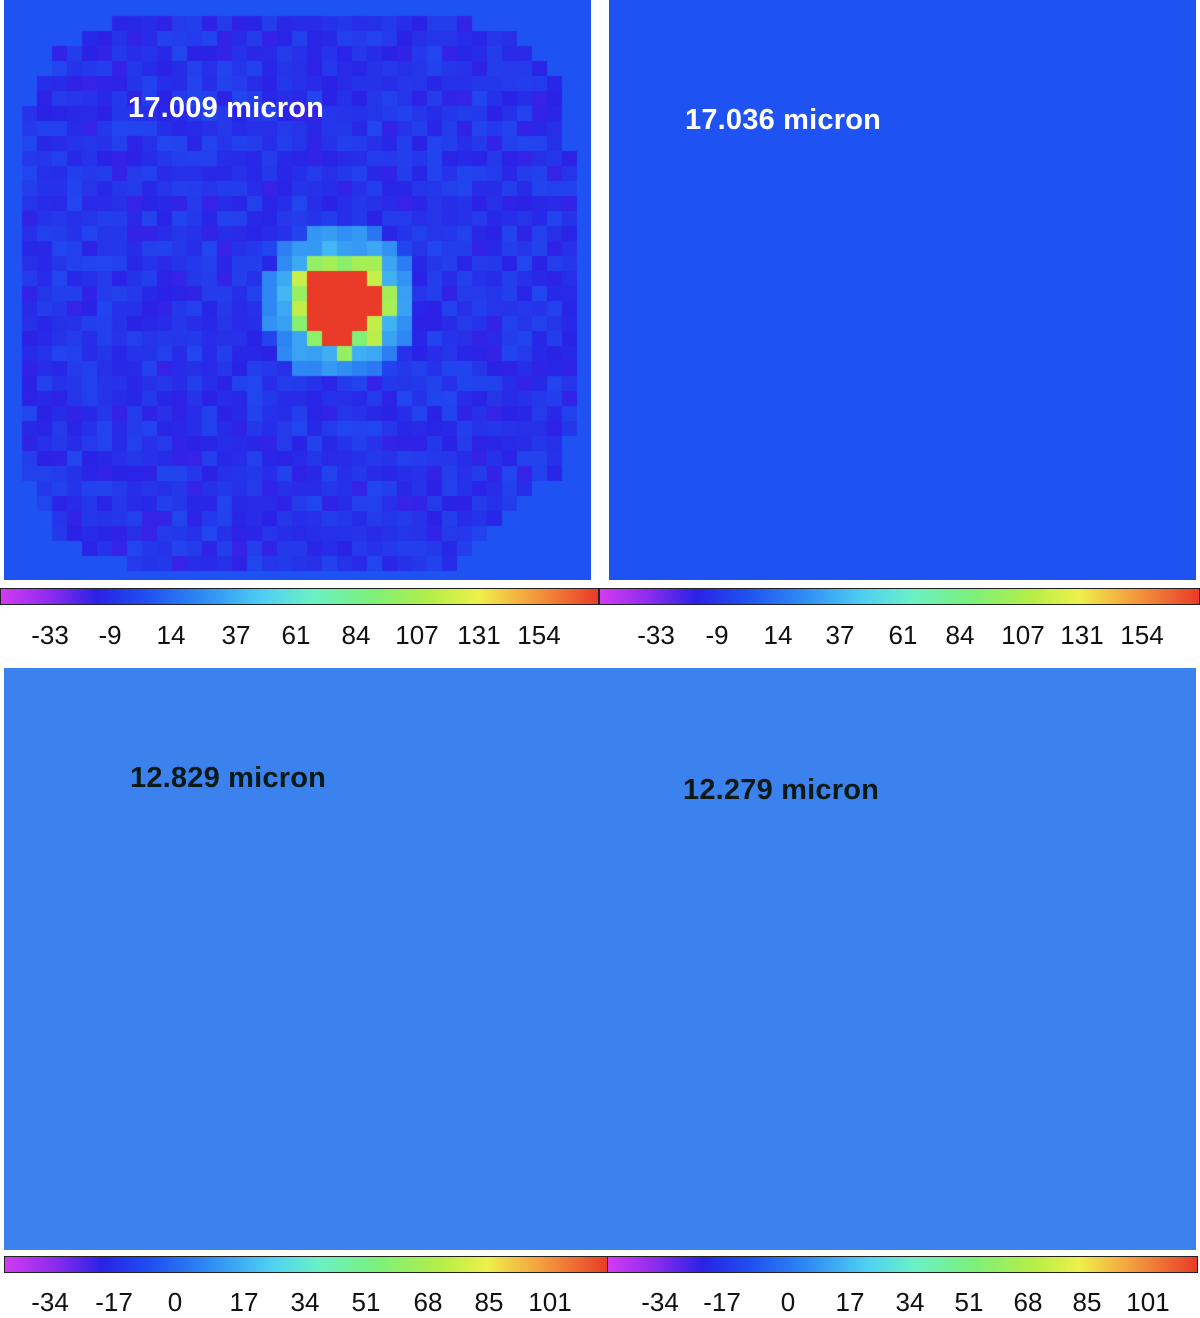 The height and width of the screenshot is (1318, 1200). What do you see at coordinates (781, 790) in the screenshot?
I see `wavelength-label: 12.279 micron` at bounding box center [781, 790].